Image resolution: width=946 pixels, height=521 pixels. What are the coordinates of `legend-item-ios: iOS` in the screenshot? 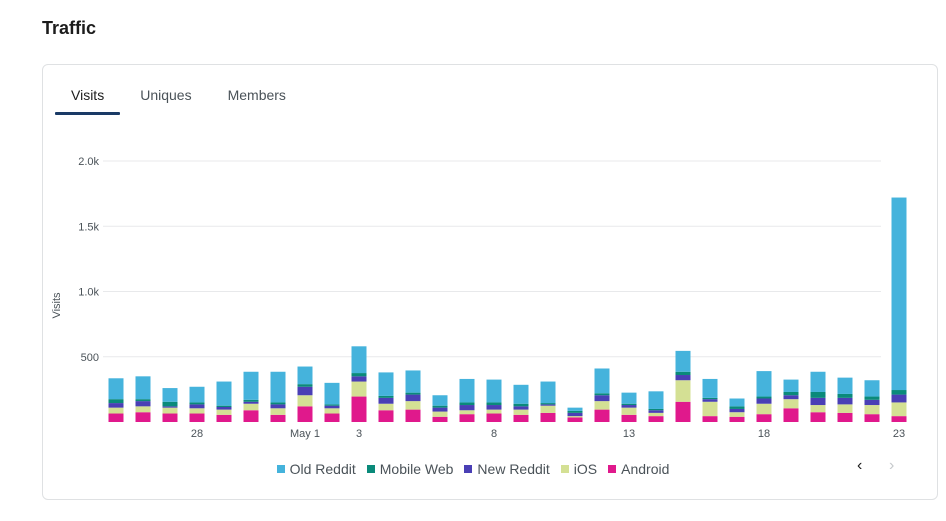 It's located at (578, 469).